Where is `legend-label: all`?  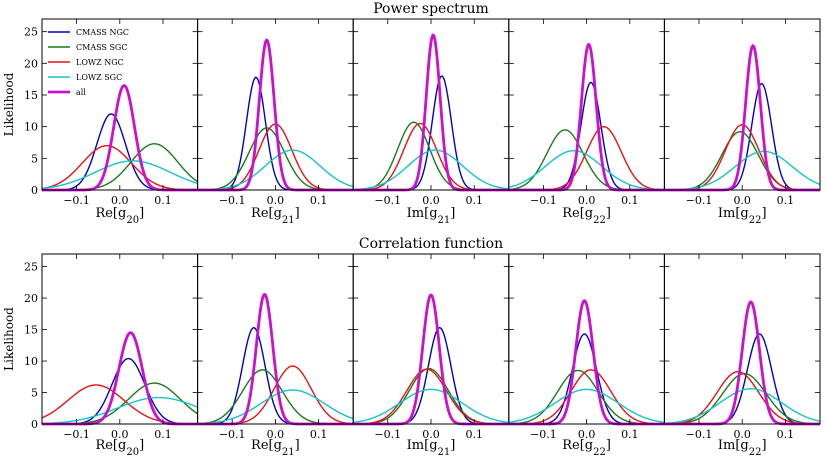
legend-label: all is located at coordinates (81, 92).